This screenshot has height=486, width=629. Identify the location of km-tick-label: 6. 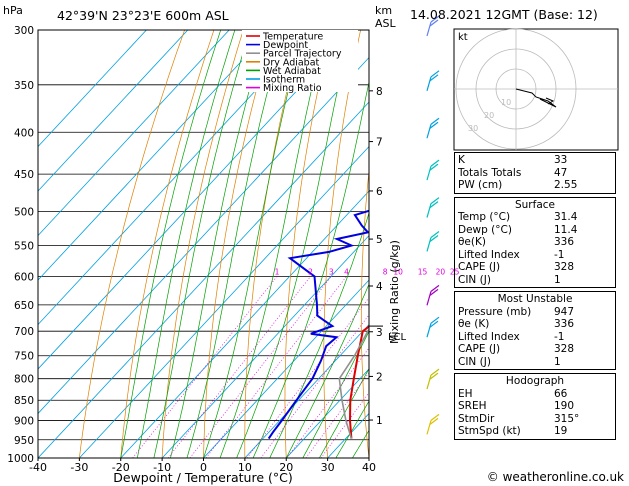
(379, 192).